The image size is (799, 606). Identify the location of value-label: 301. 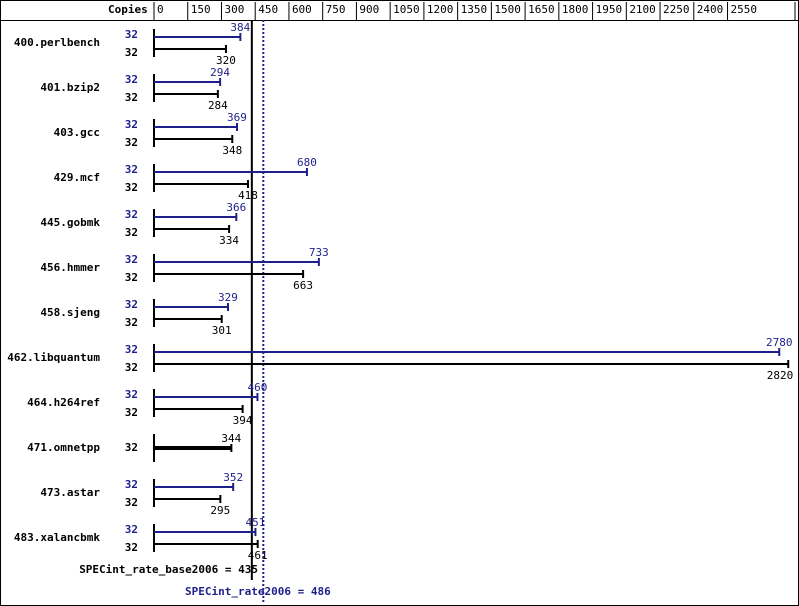
(222, 330).